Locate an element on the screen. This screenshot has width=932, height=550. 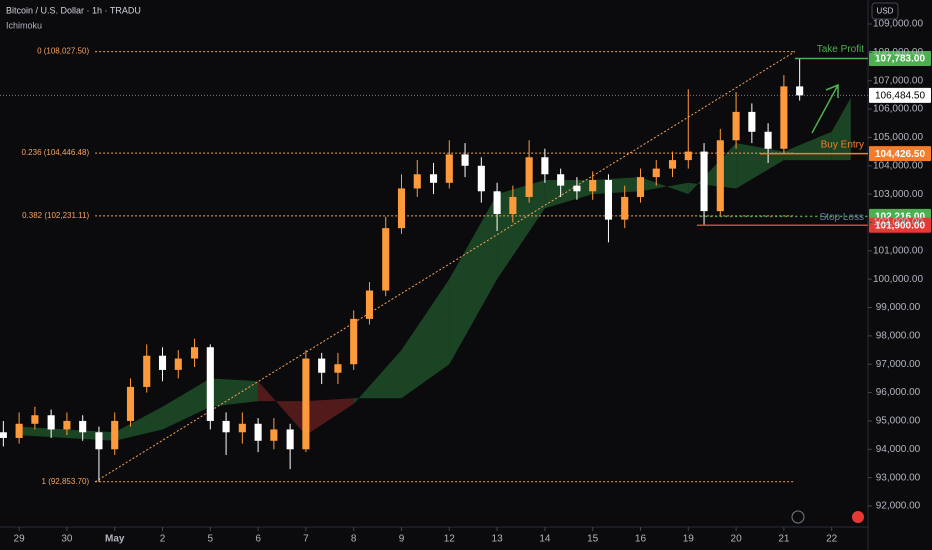
y-tick-label: 103,000.00 is located at coordinates (898, 194).